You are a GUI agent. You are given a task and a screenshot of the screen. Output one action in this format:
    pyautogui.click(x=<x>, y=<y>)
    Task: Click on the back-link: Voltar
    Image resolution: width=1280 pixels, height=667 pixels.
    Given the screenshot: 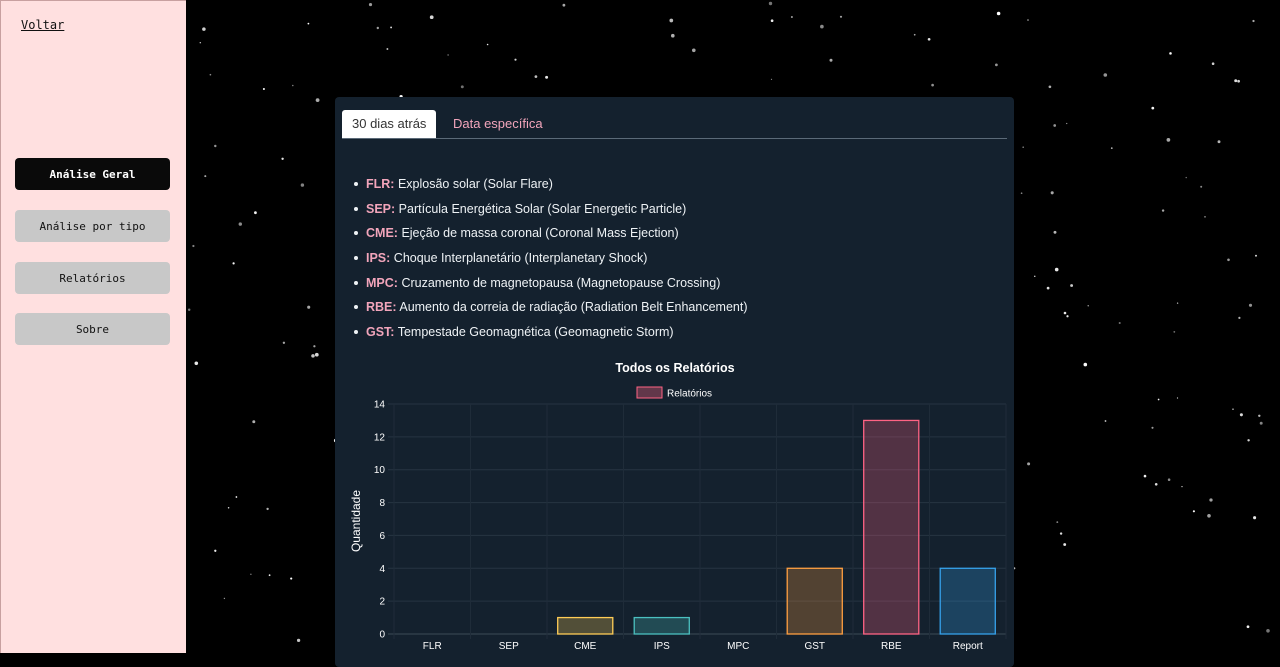 What is the action you would take?
    pyautogui.click(x=43, y=25)
    